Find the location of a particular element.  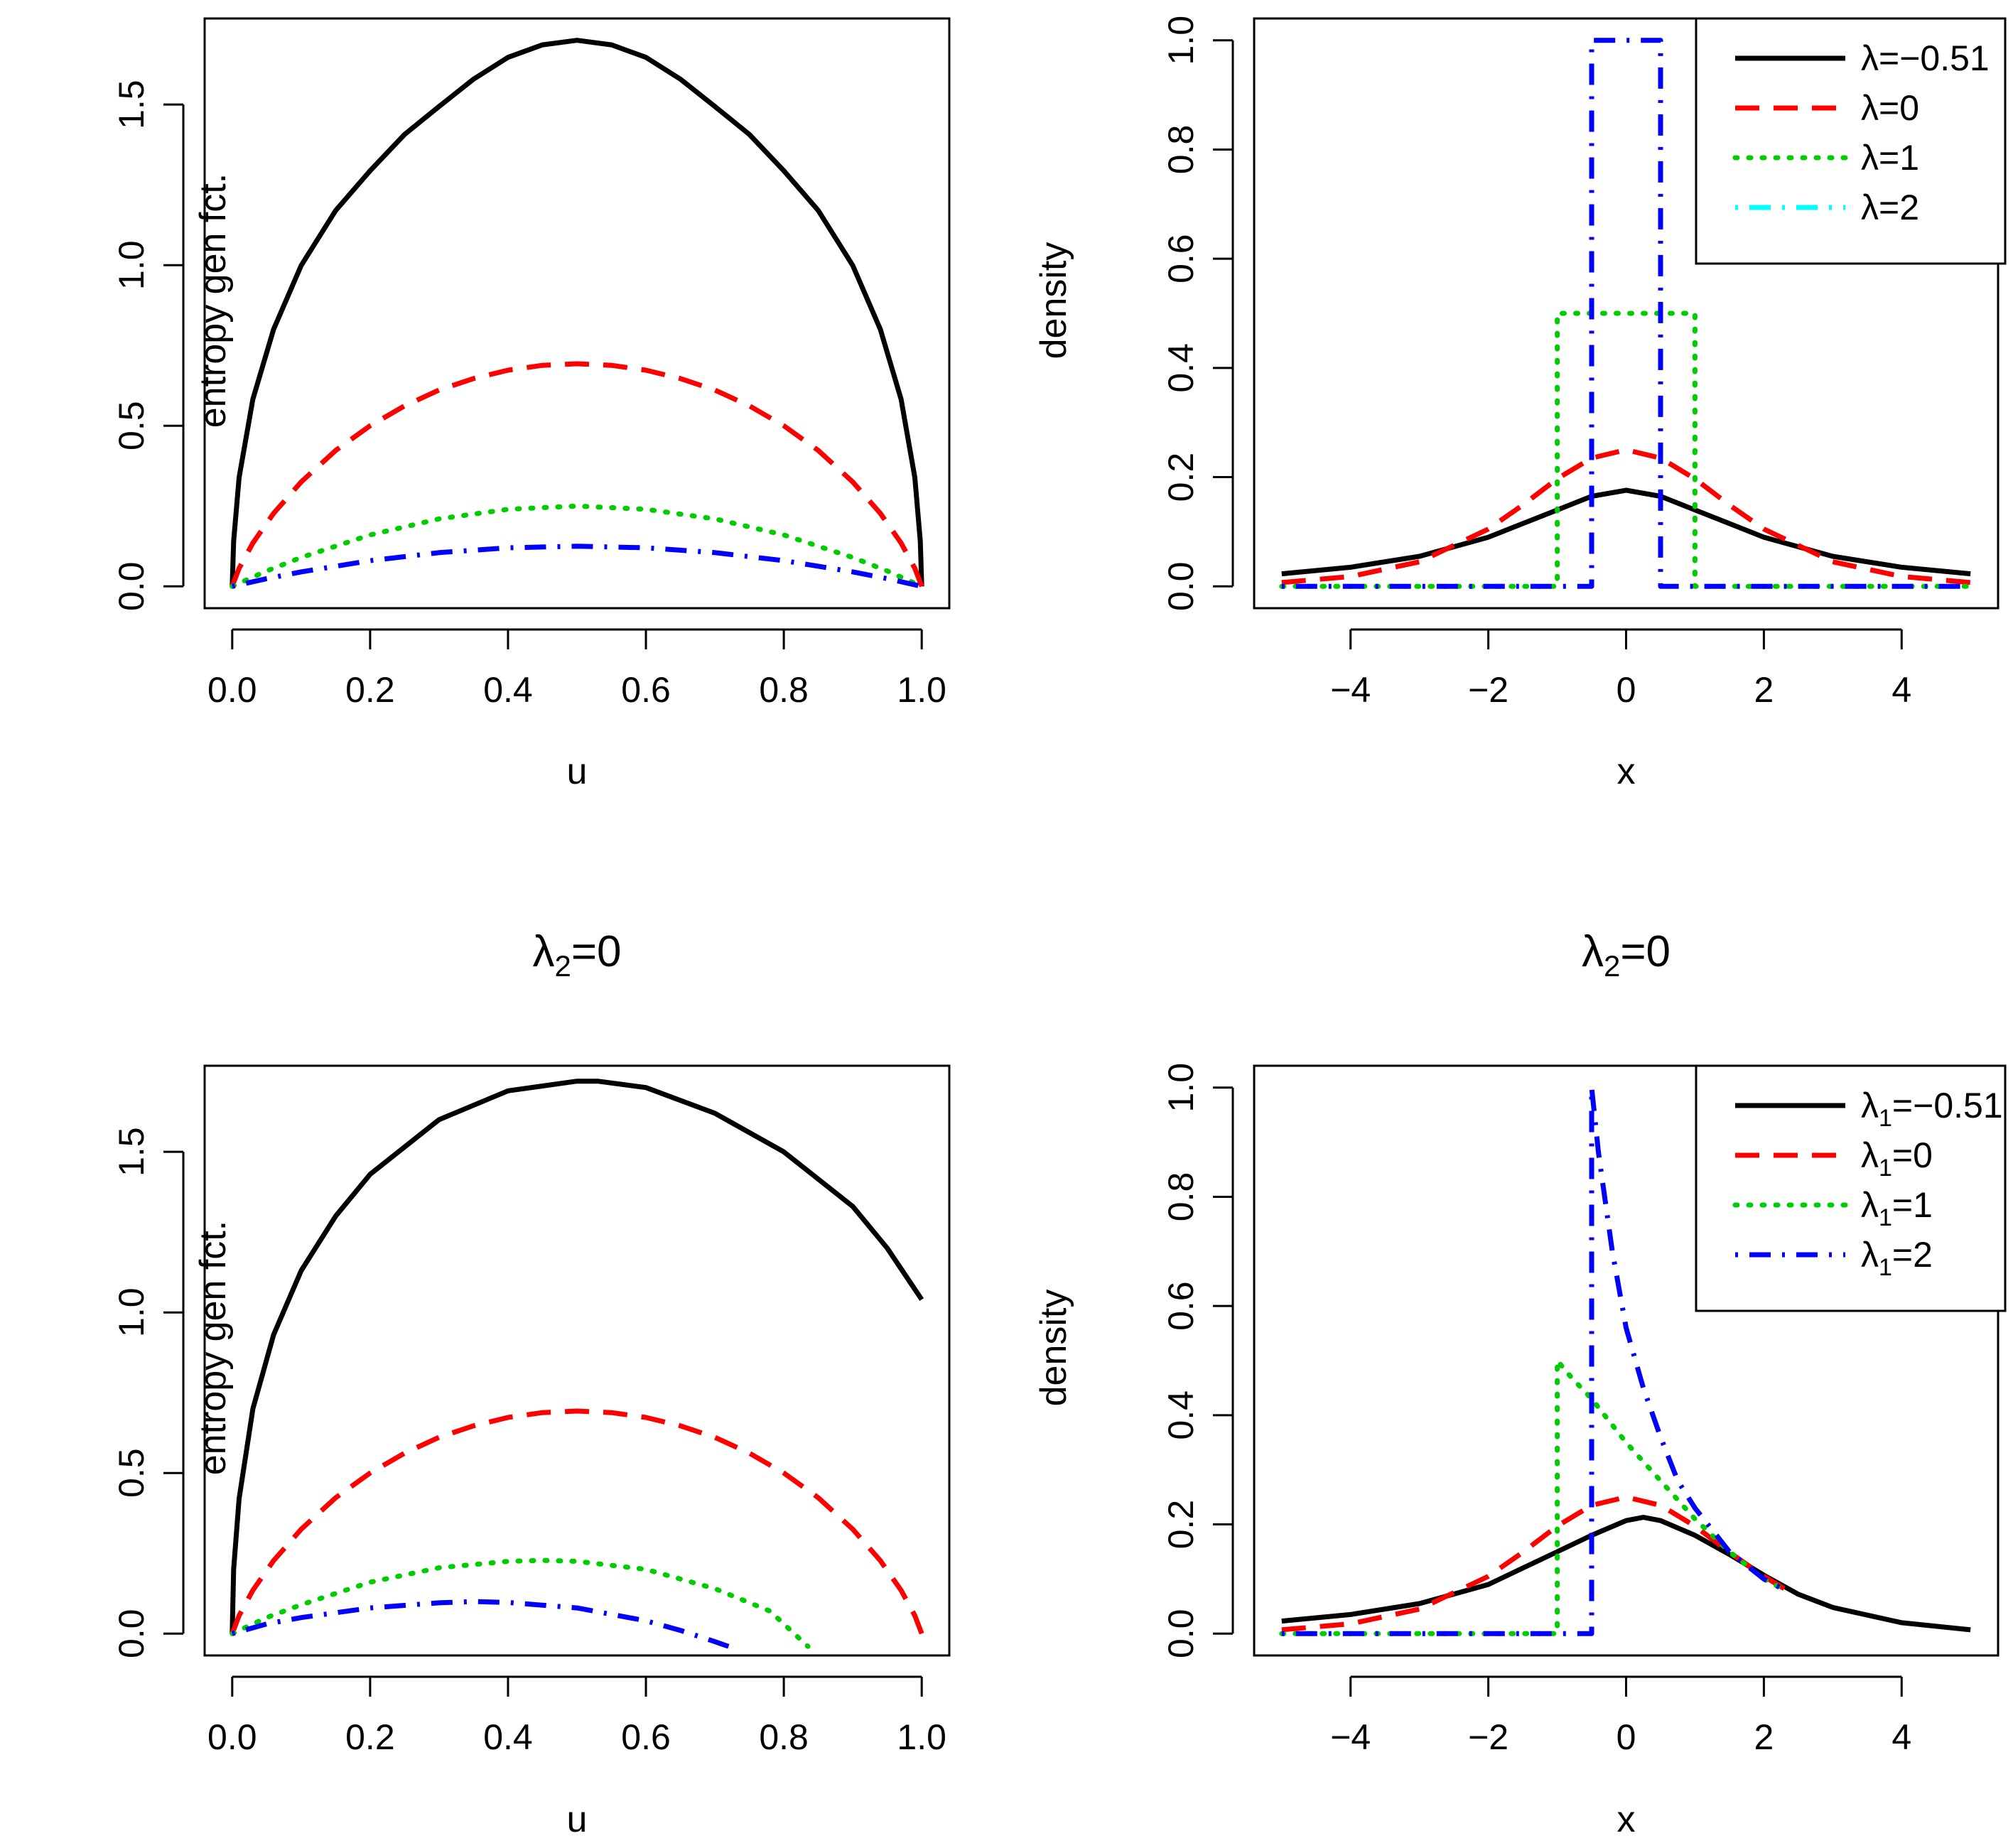

legend-label: λ1=−0.51 is located at coordinates (1932, 1109).